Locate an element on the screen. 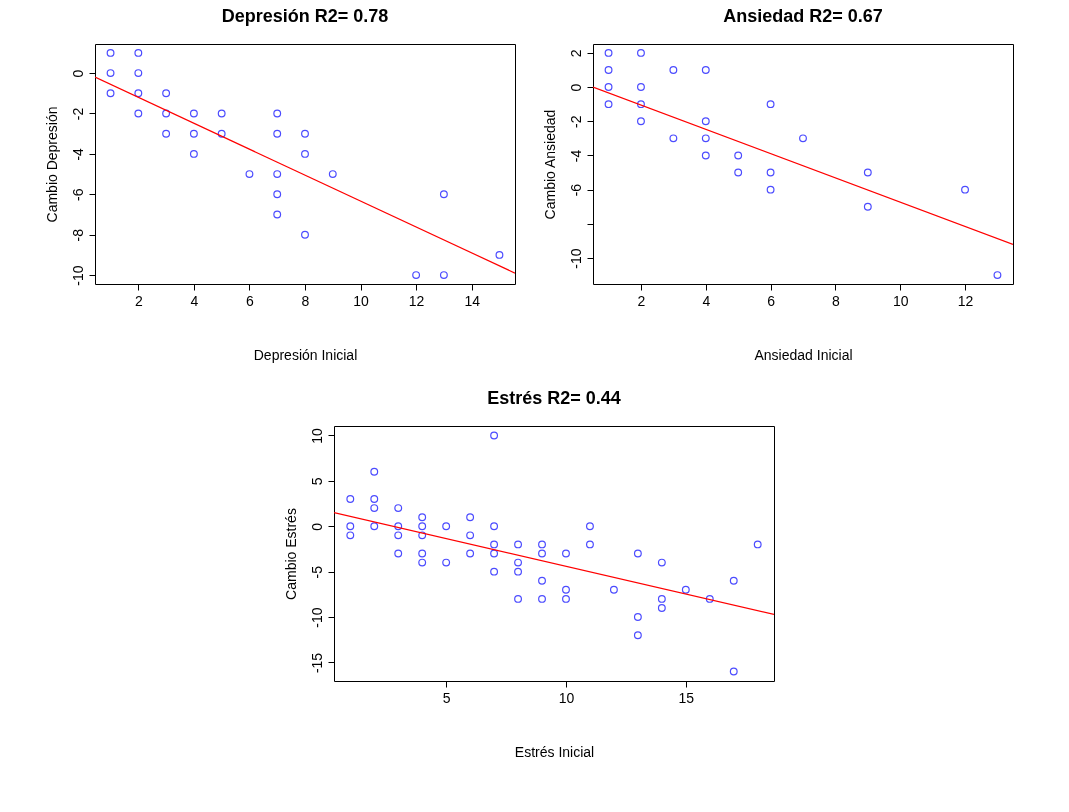  y-axis-title: Cambio Estrés is located at coordinates (290, 554).